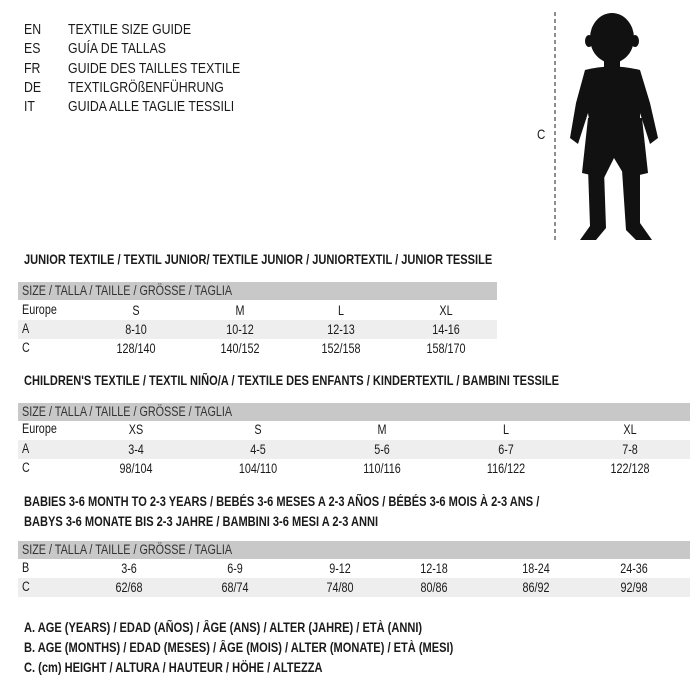  What do you see at coordinates (434, 587) in the screenshot?
I see `table-cell: 80/86` at bounding box center [434, 587].